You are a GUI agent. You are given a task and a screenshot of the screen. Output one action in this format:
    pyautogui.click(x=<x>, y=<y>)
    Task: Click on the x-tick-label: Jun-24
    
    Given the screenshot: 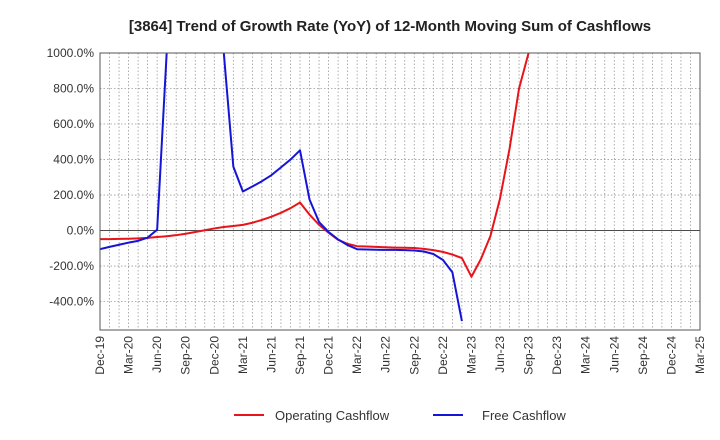 What is the action you would take?
    pyautogui.click(x=614, y=354)
    